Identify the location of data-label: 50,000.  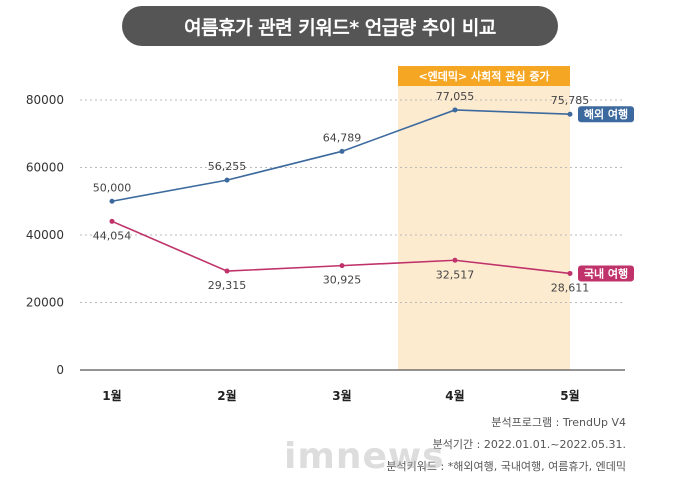
(112, 187).